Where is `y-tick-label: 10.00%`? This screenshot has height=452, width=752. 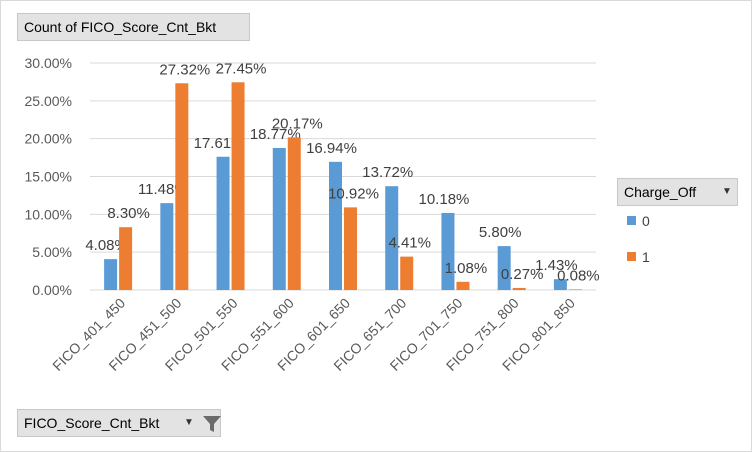 y-tick-label: 10.00% is located at coordinates (48, 214).